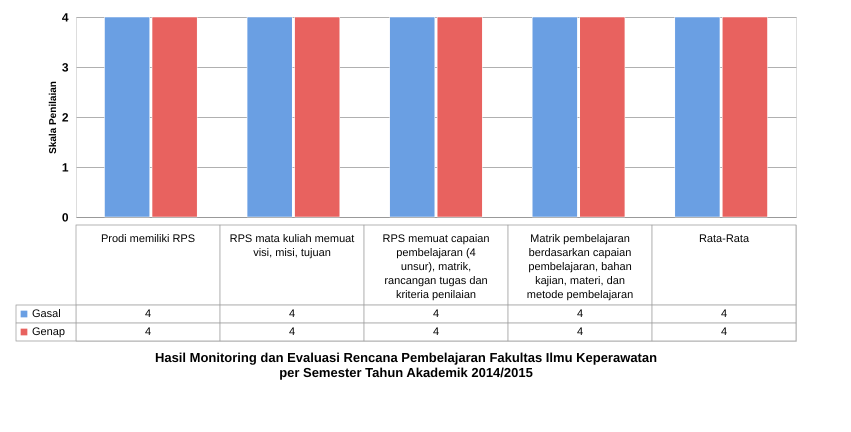 The width and height of the screenshot is (851, 432). I want to click on y-tick-label: 3, so click(65, 67).